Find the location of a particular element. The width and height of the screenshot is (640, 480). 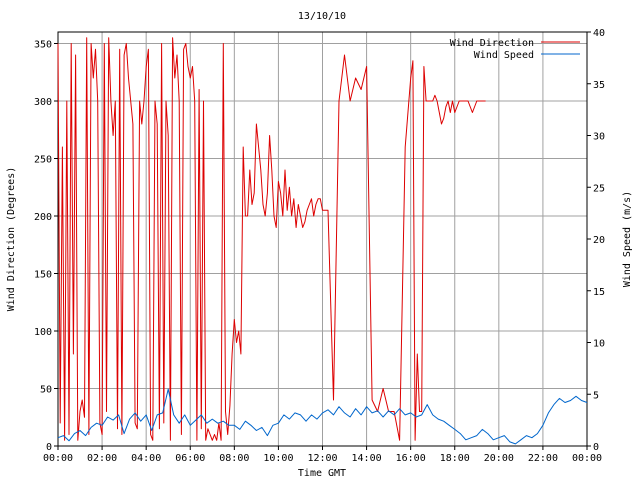

y-right-tick-label: 15 is located at coordinates (599, 292).